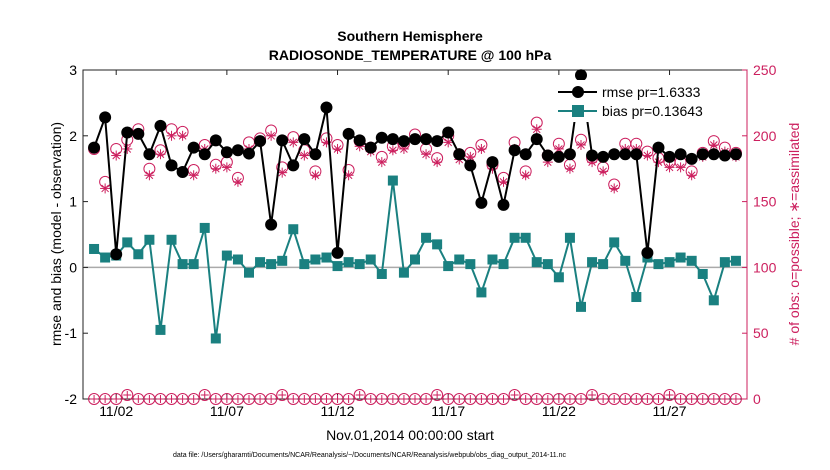  I want to click on left-y-tick-label: 2, so click(73, 136).